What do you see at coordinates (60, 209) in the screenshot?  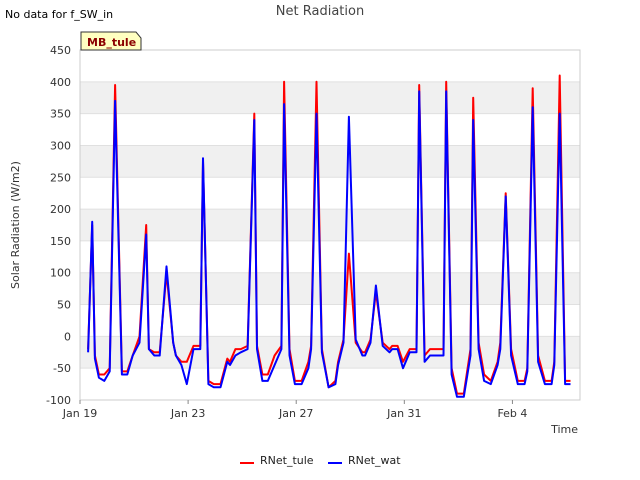 I see `y-tick-label: 200` at bounding box center [60, 209].